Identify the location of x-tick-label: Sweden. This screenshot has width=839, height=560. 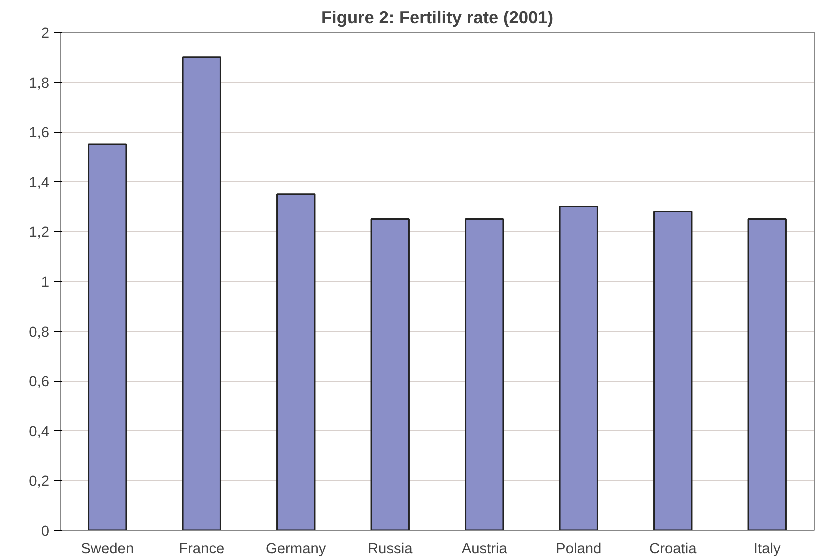
(107, 550).